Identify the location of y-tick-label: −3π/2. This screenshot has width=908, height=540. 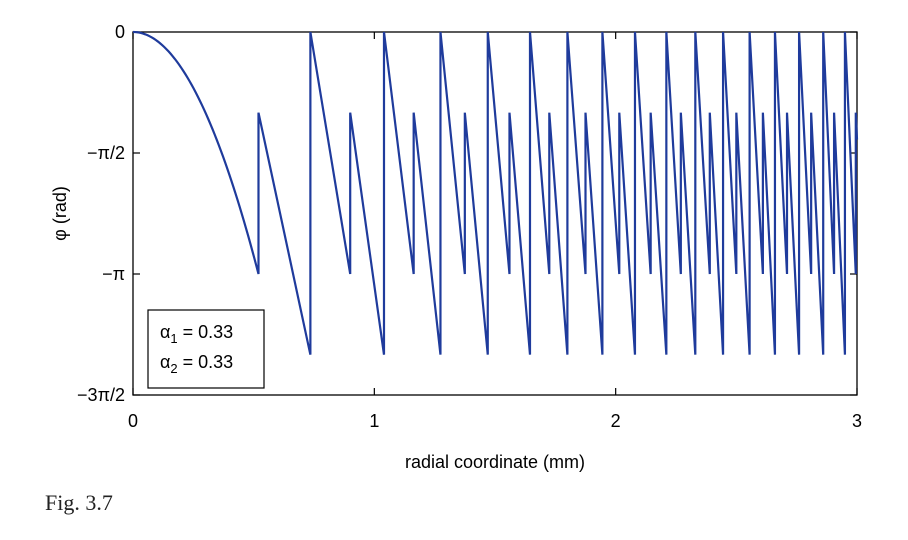
(101, 395).